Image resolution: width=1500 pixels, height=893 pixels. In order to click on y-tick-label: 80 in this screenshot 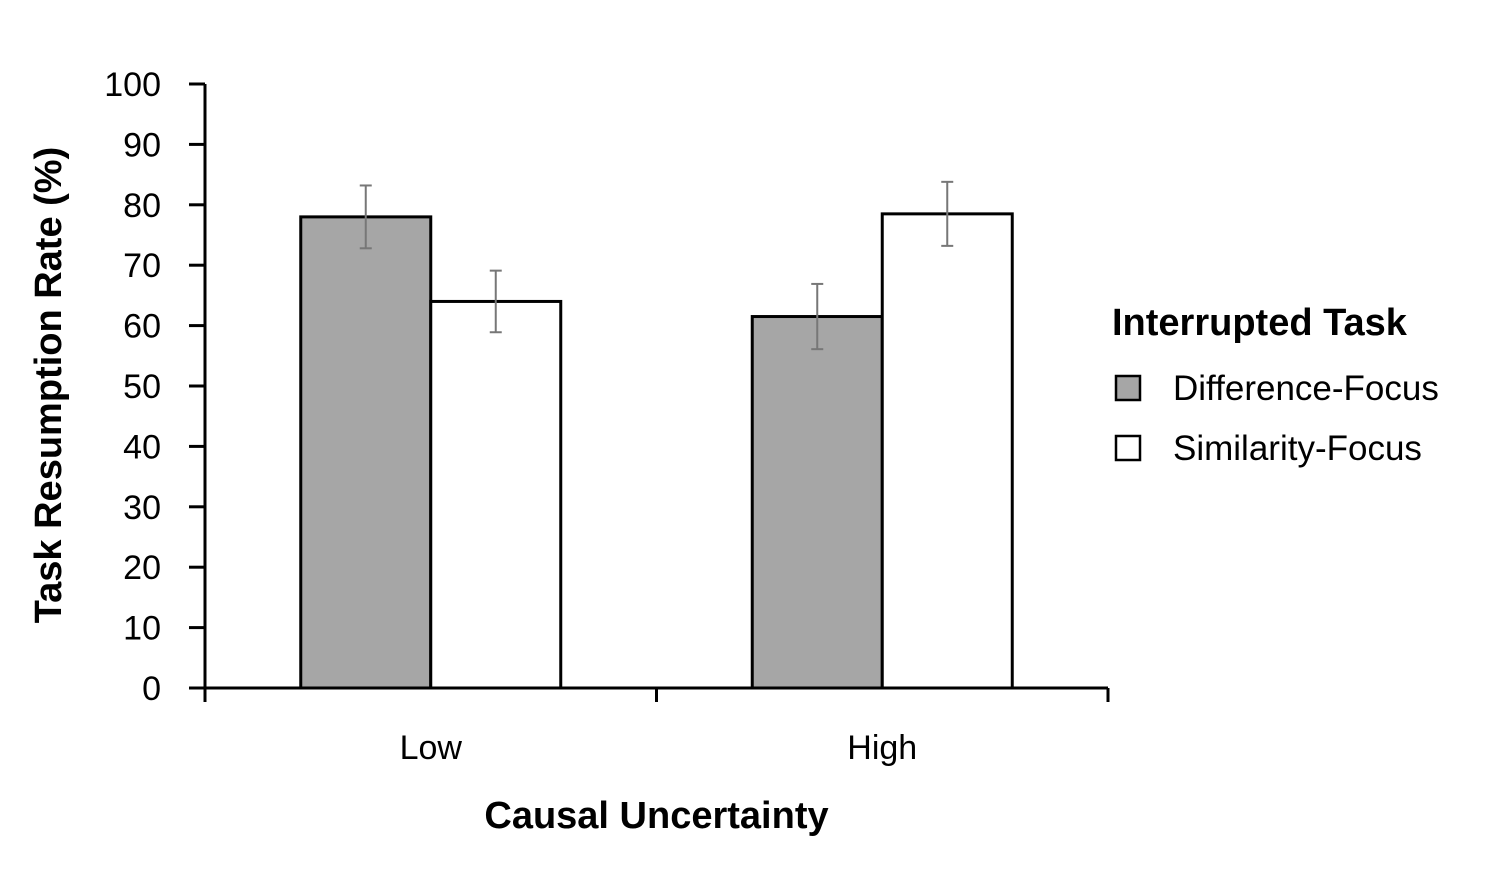, I will do `click(142, 206)`.